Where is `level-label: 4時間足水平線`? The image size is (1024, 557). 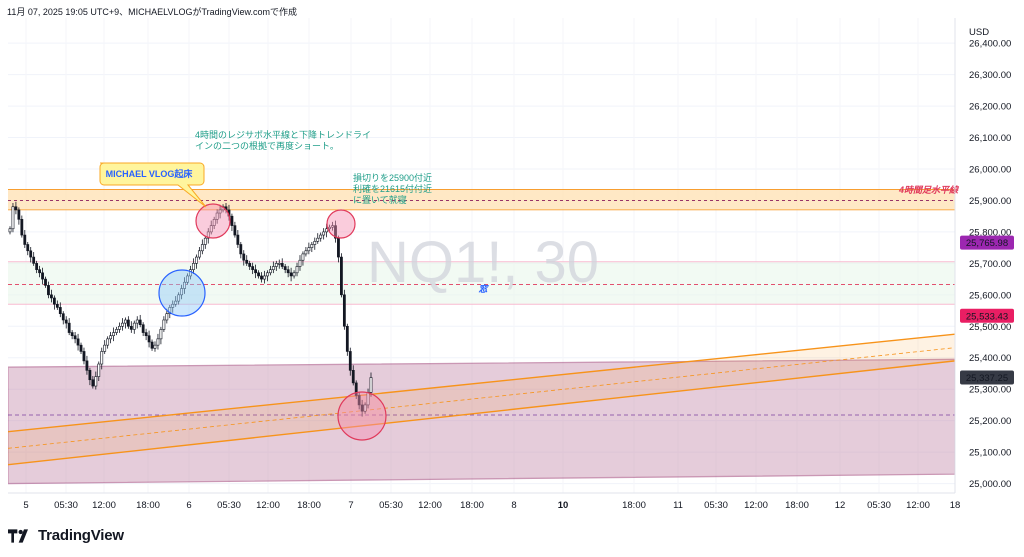 level-label: 4時間足水平線 is located at coordinates (929, 190).